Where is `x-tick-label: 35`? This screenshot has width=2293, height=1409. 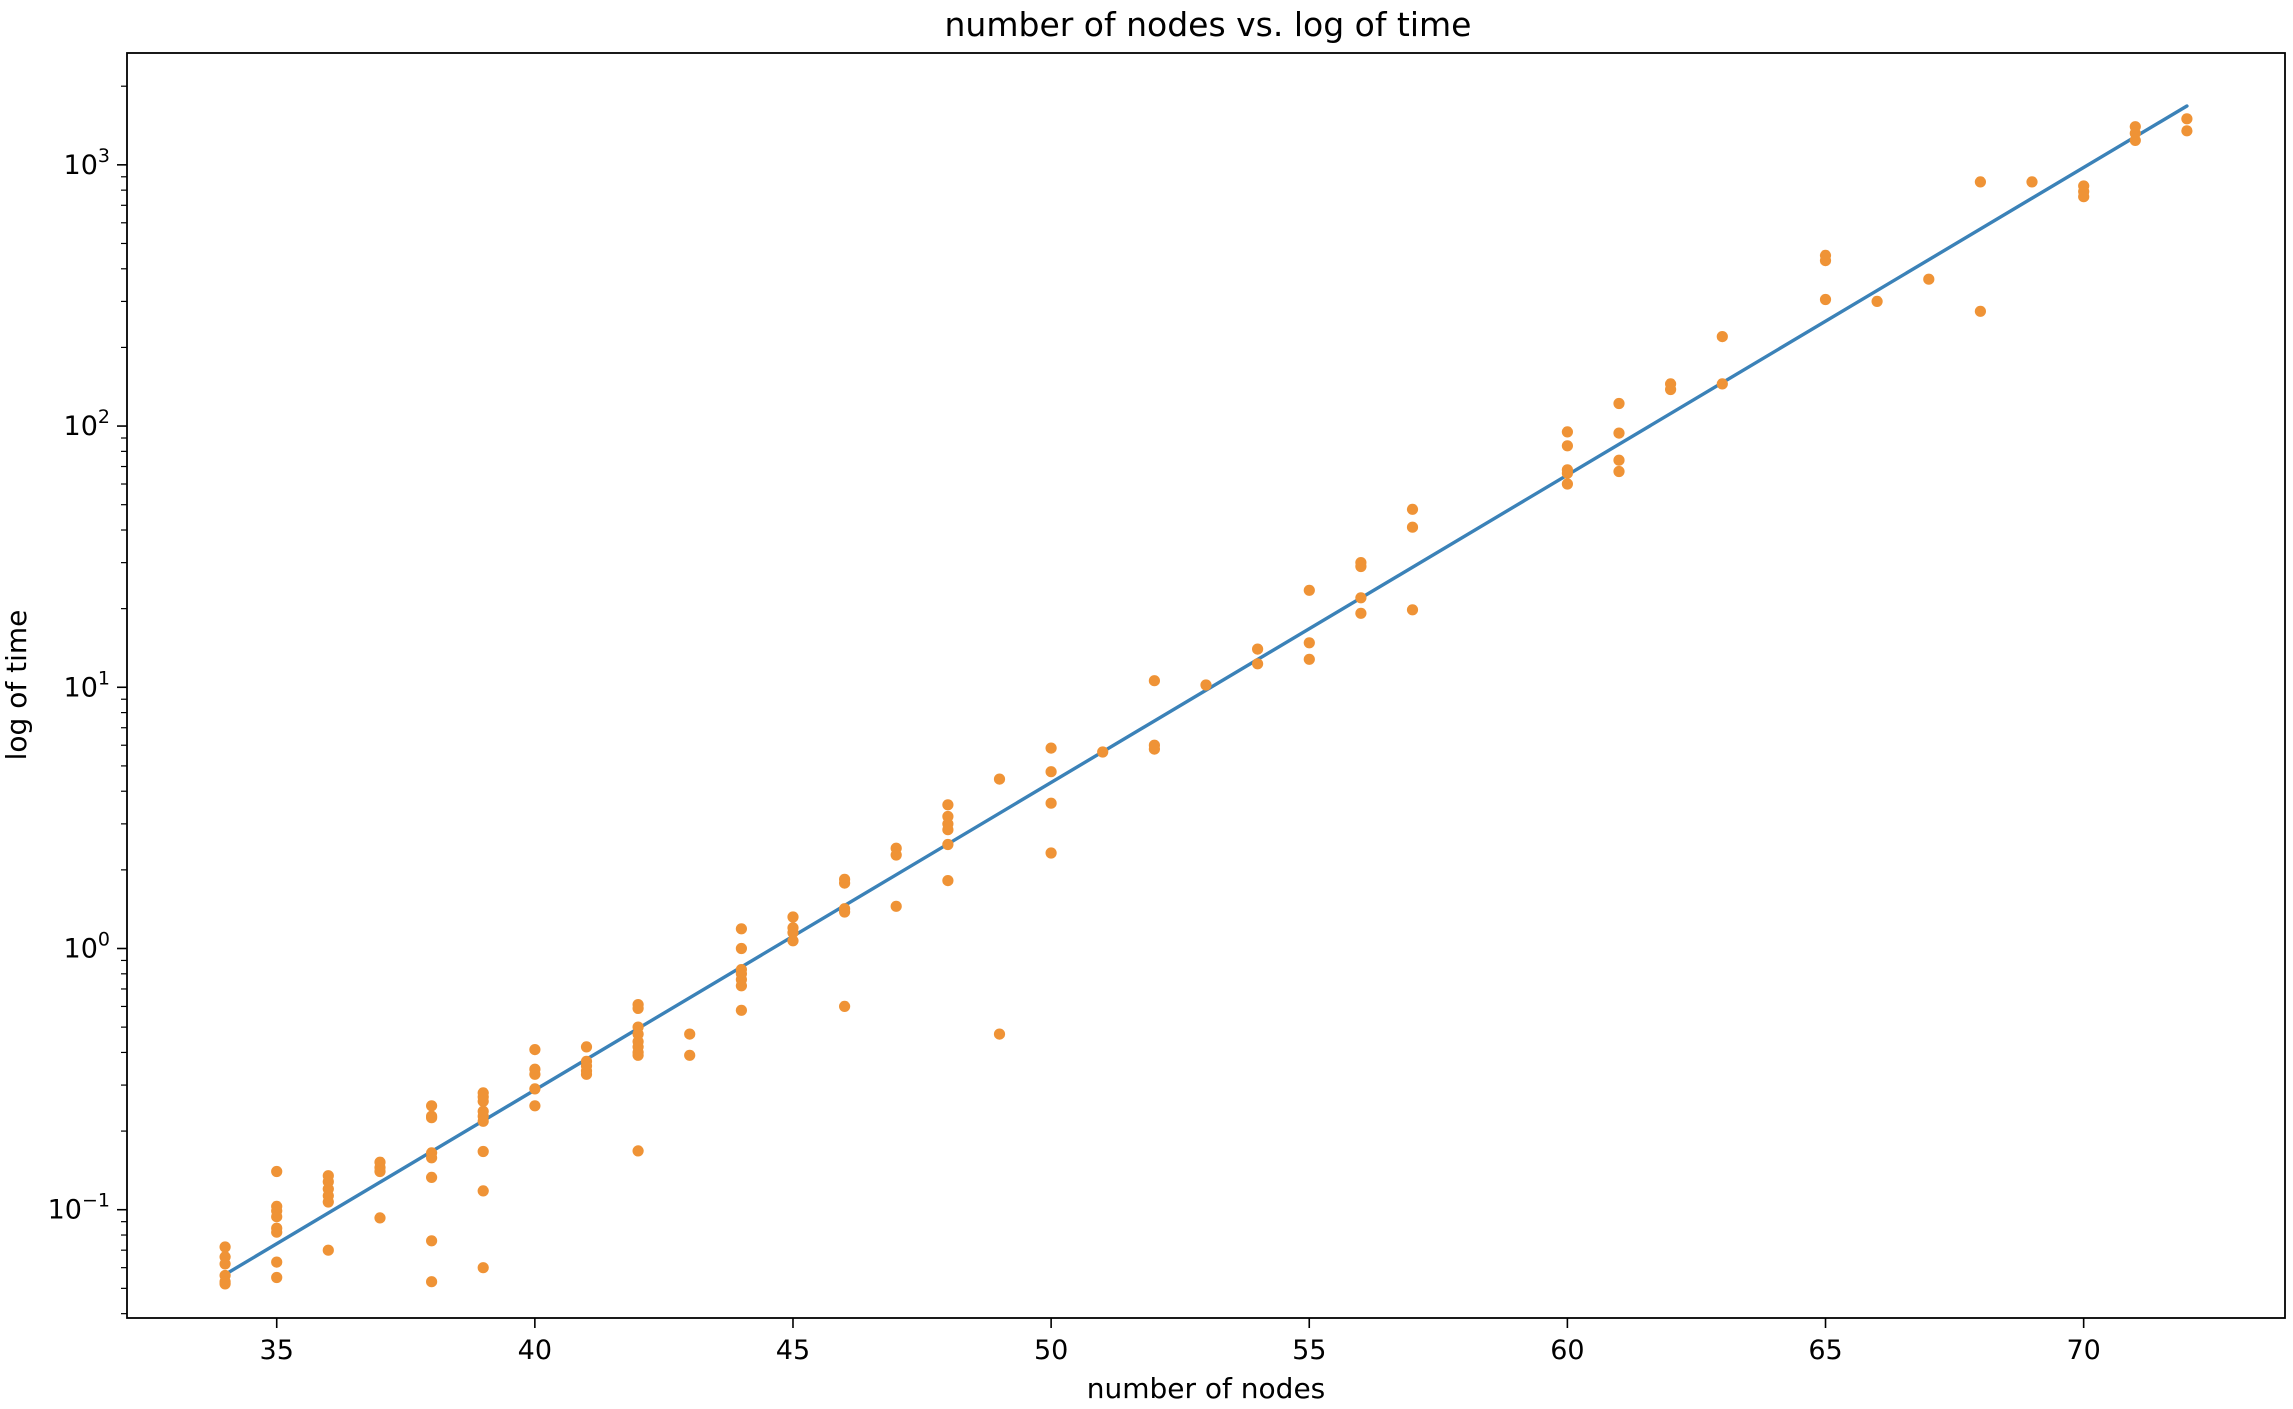
x-tick-label: 35 is located at coordinates (277, 1350).